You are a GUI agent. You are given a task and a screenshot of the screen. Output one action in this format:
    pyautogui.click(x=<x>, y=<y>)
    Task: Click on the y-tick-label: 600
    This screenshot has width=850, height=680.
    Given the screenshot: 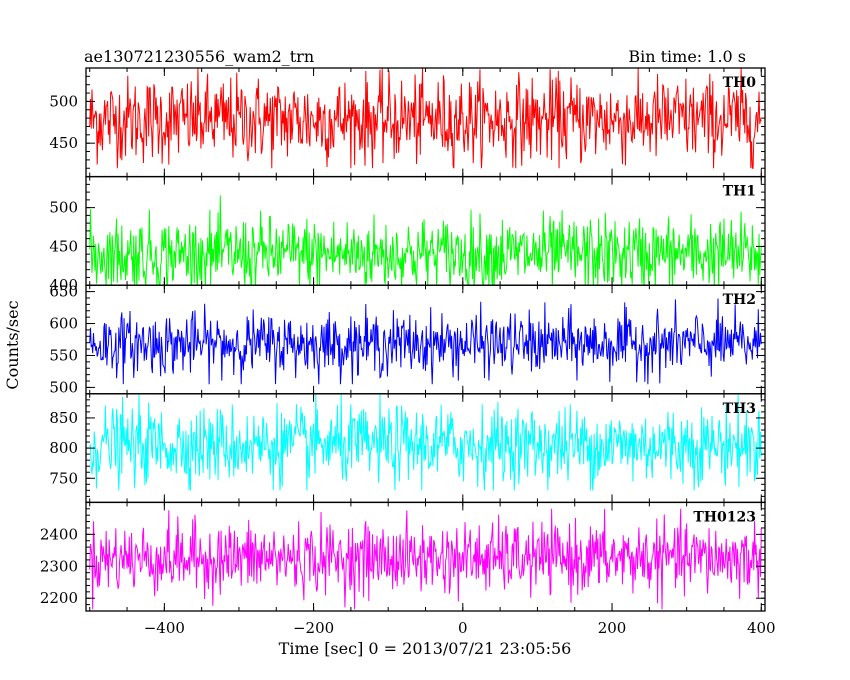 What is the action you would take?
    pyautogui.click(x=63, y=324)
    